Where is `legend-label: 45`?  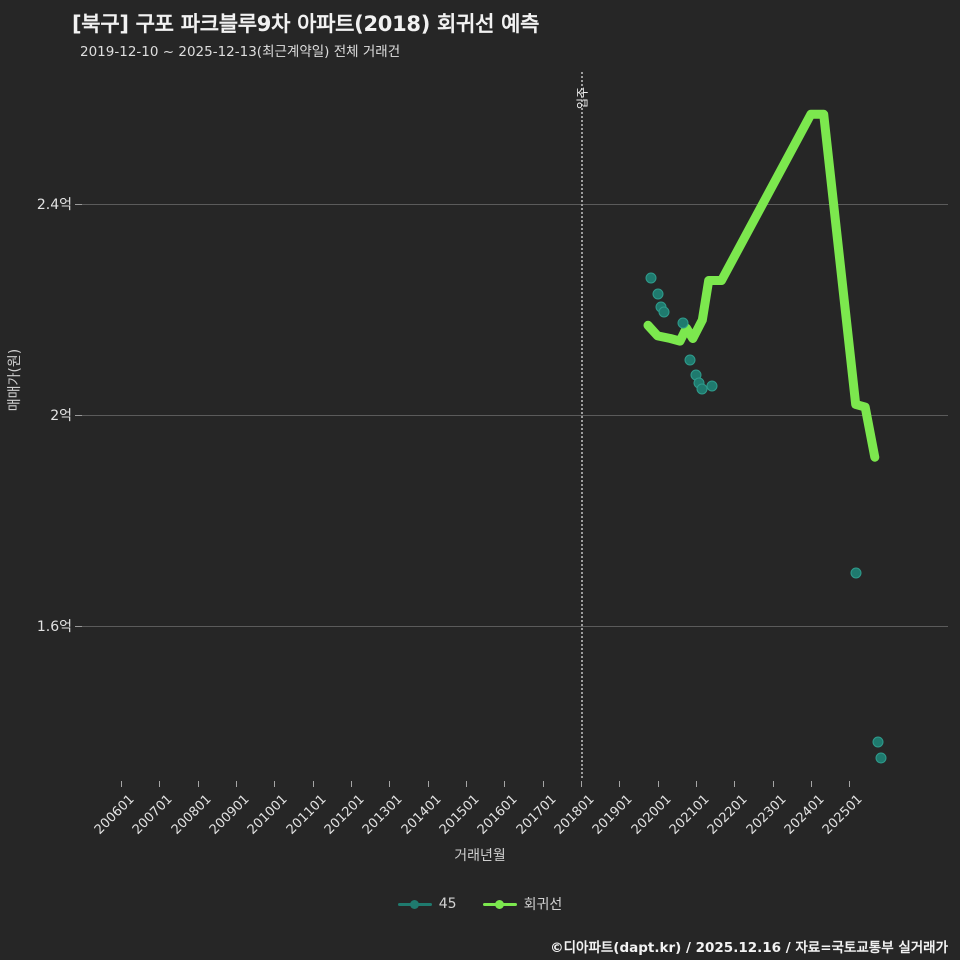
legend-label: 45 is located at coordinates (447, 904).